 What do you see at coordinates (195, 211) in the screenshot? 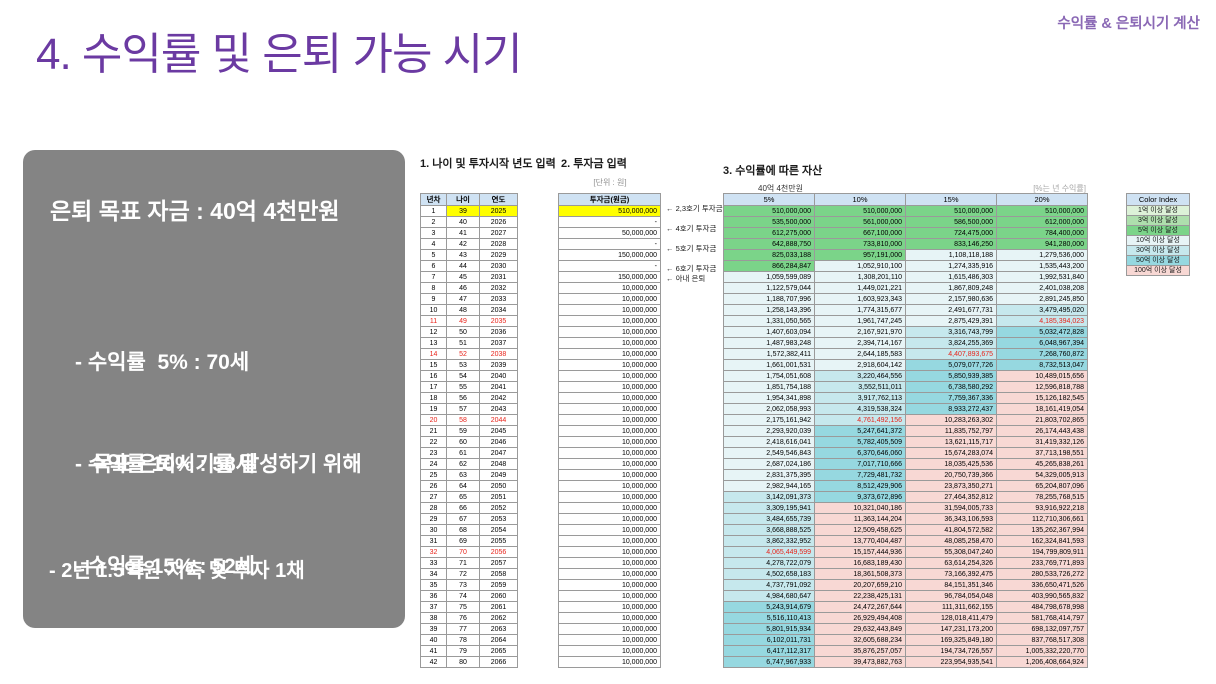
I see `retirement-goal-title: 은퇴 목표 자금 : 40억 4천만원` at bounding box center [195, 211].